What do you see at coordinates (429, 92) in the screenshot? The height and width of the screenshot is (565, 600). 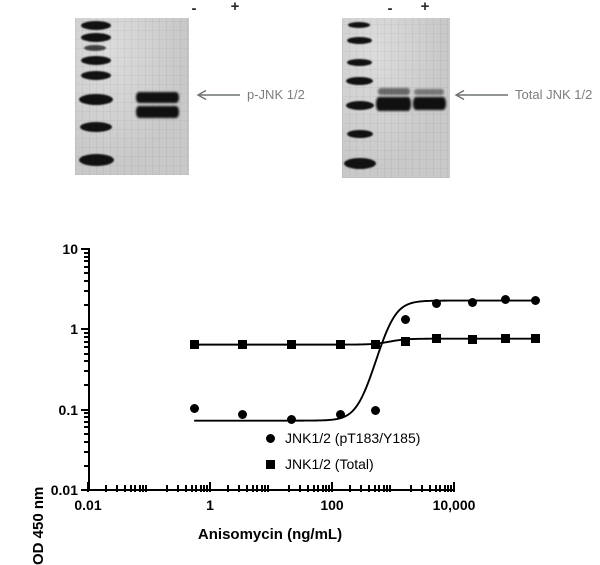 I see `protein-band-total-plus-upper` at bounding box center [429, 92].